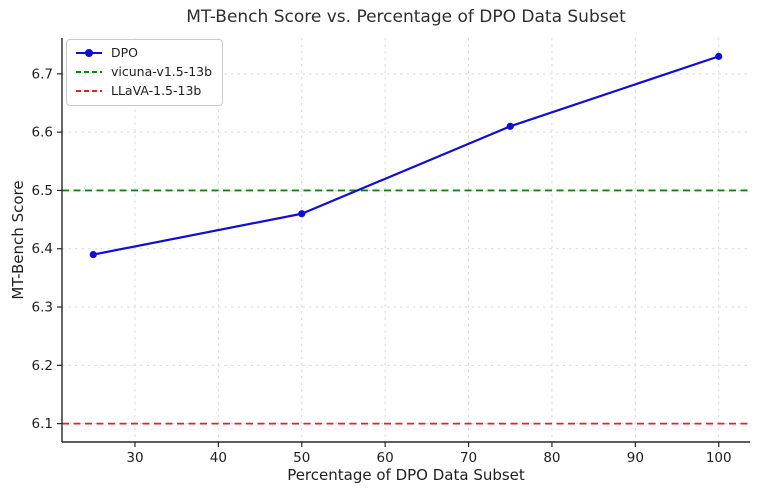  What do you see at coordinates (719, 458) in the screenshot?
I see `x-tick-label: 100` at bounding box center [719, 458].